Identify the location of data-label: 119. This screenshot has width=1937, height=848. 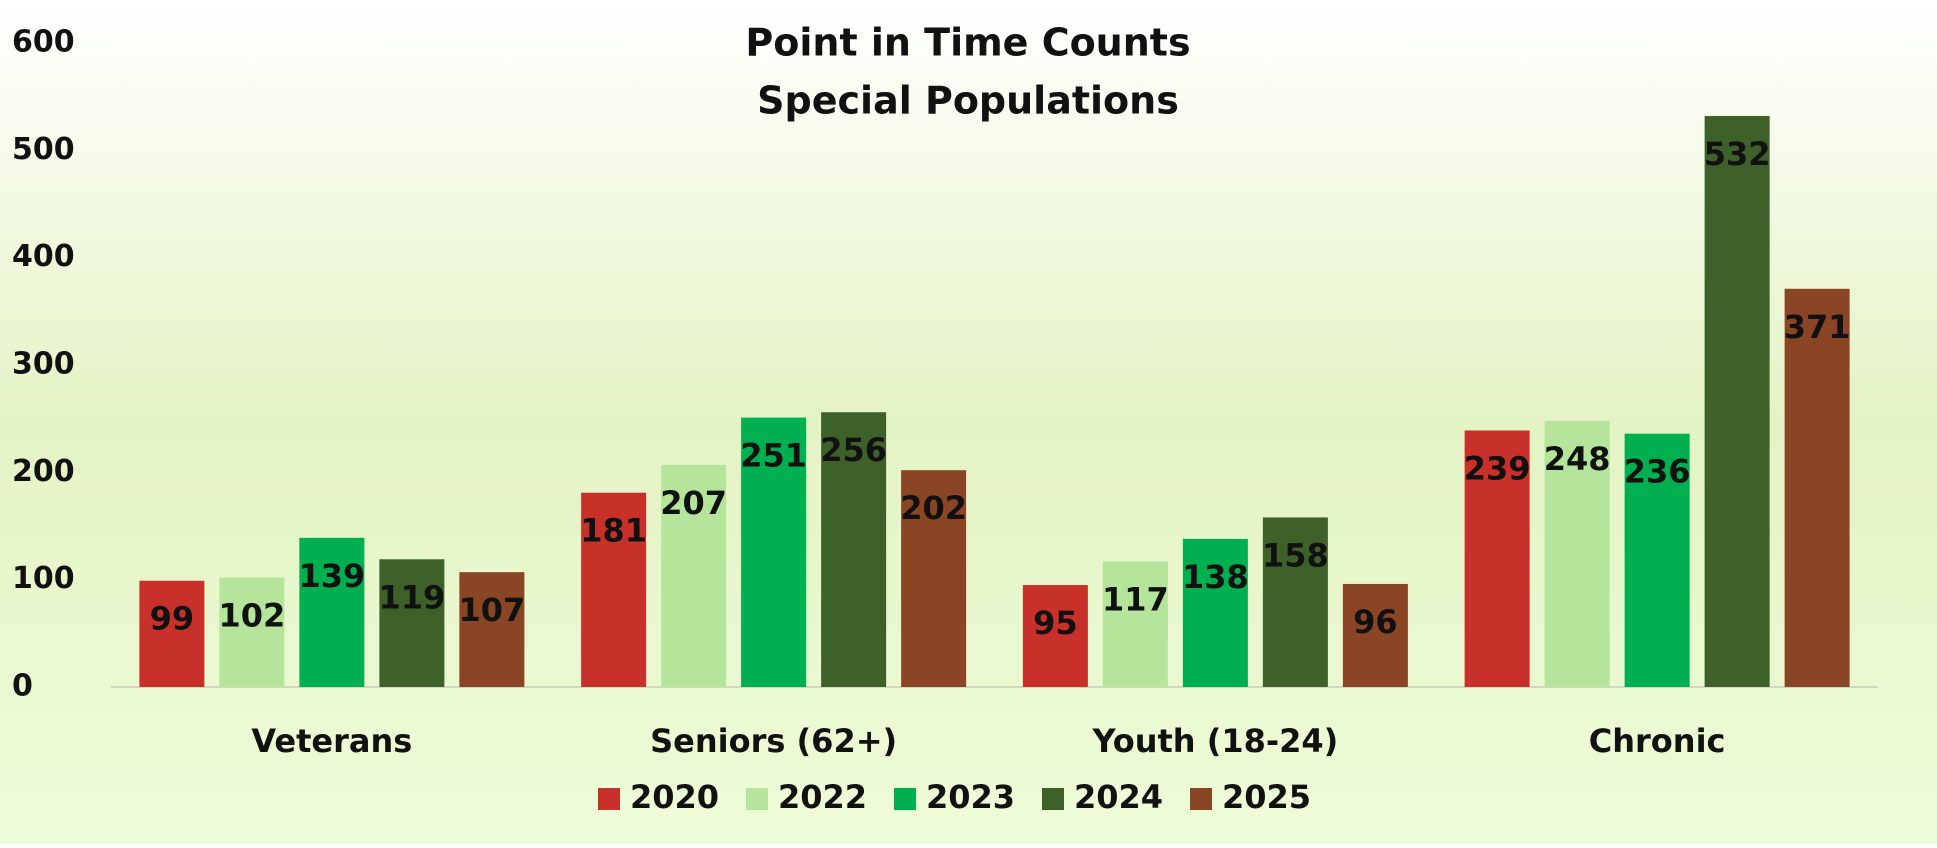
(411, 597).